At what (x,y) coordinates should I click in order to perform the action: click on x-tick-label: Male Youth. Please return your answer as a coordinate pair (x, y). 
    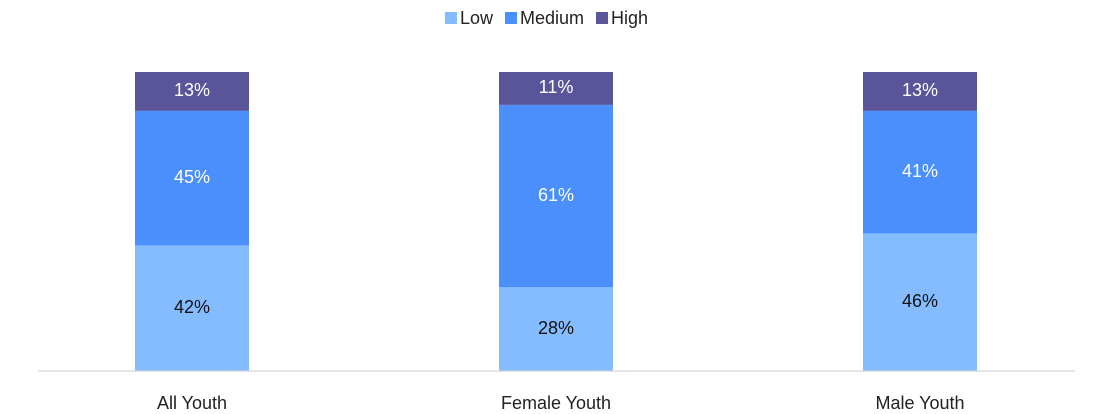
    Looking at the image, I should click on (919, 403).